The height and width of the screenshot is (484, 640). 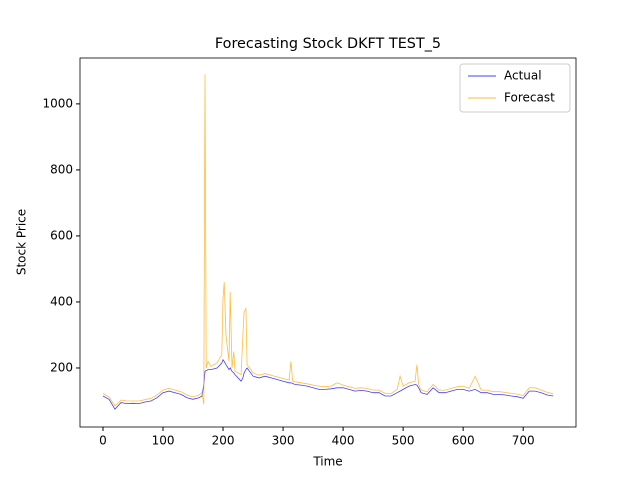 I want to click on x-tick-label: 400, so click(x=343, y=441).